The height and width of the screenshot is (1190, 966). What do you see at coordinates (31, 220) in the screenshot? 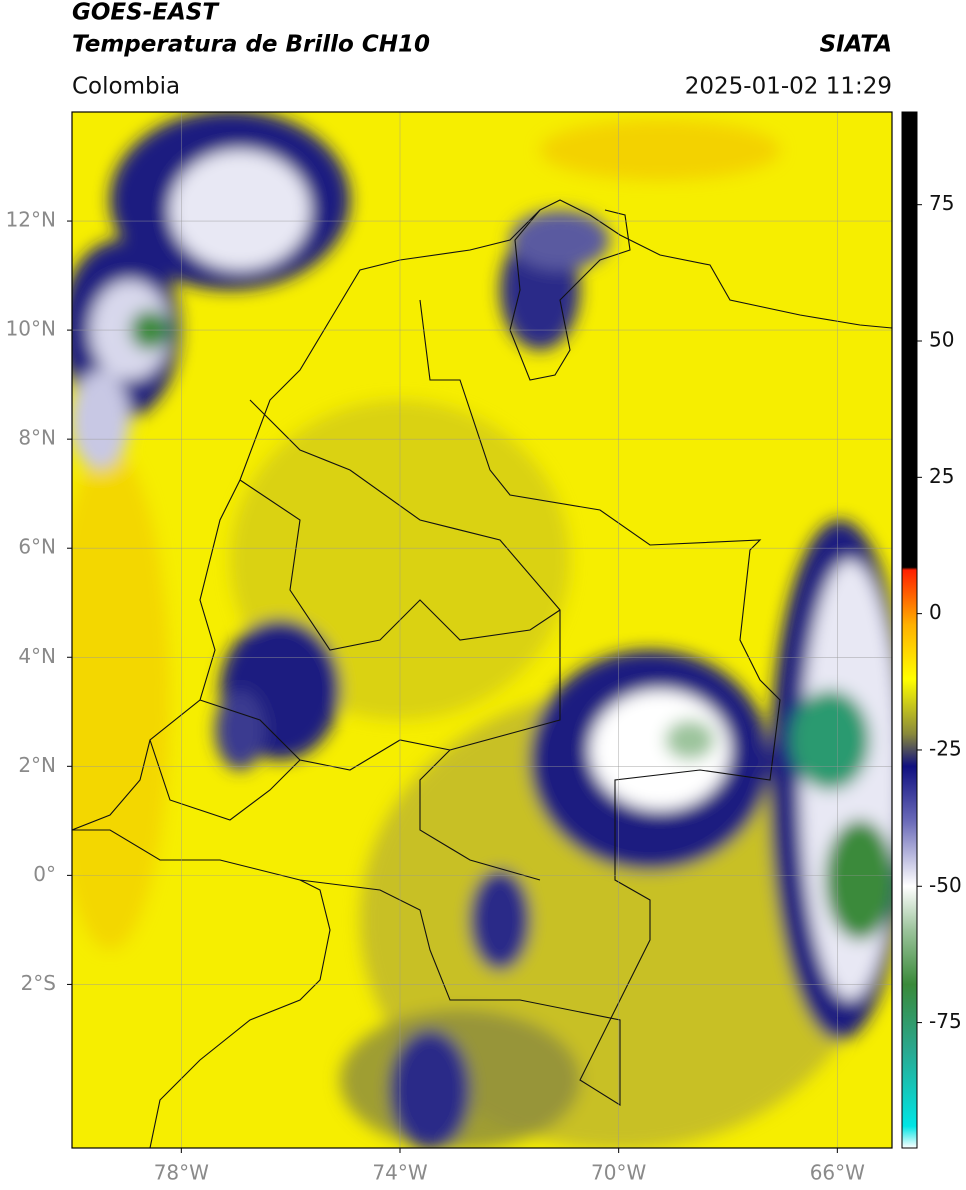
I see `lat-tick-label: 12°N` at bounding box center [31, 220].